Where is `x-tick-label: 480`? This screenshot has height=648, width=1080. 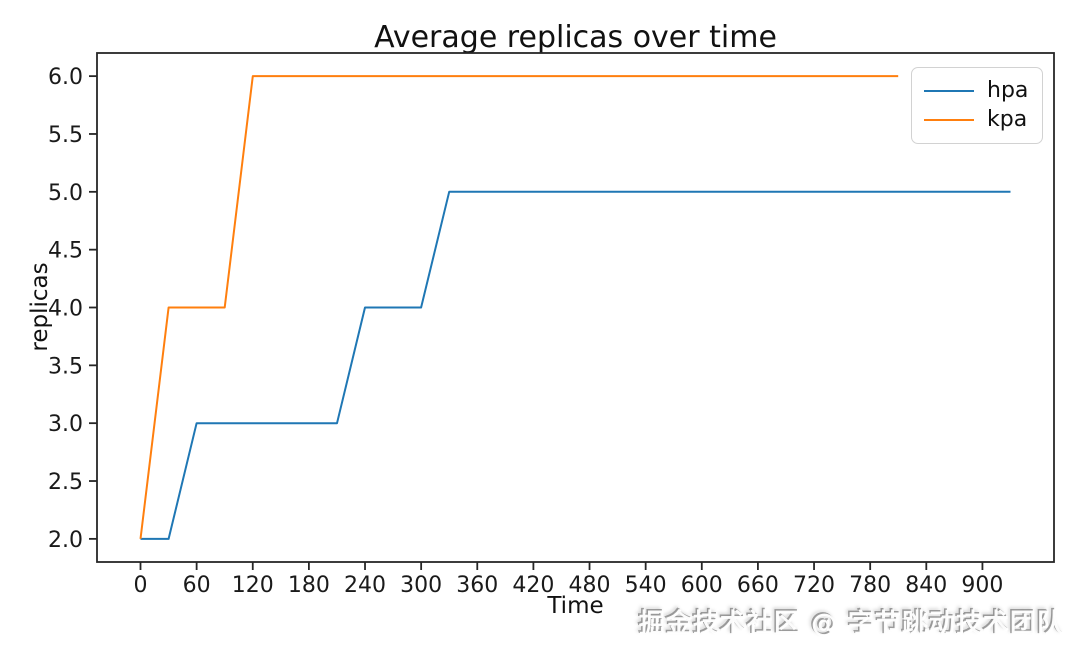 x-tick-label: 480 is located at coordinates (590, 585).